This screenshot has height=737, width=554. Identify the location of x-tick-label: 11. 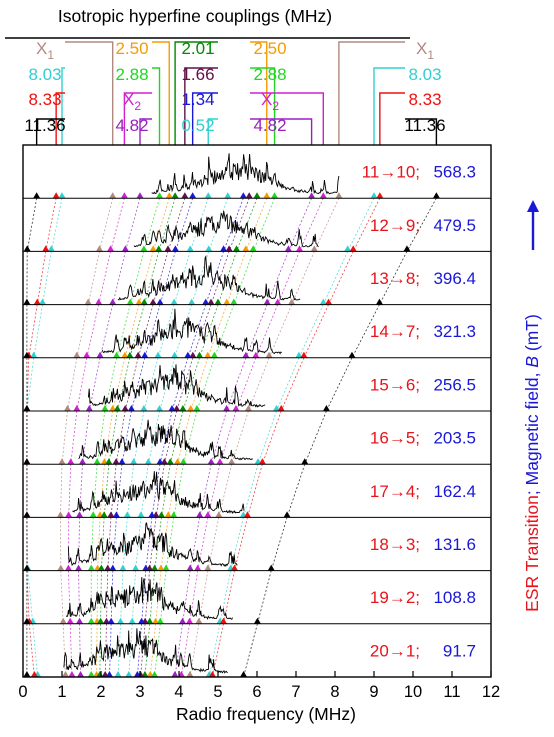
(451, 692).